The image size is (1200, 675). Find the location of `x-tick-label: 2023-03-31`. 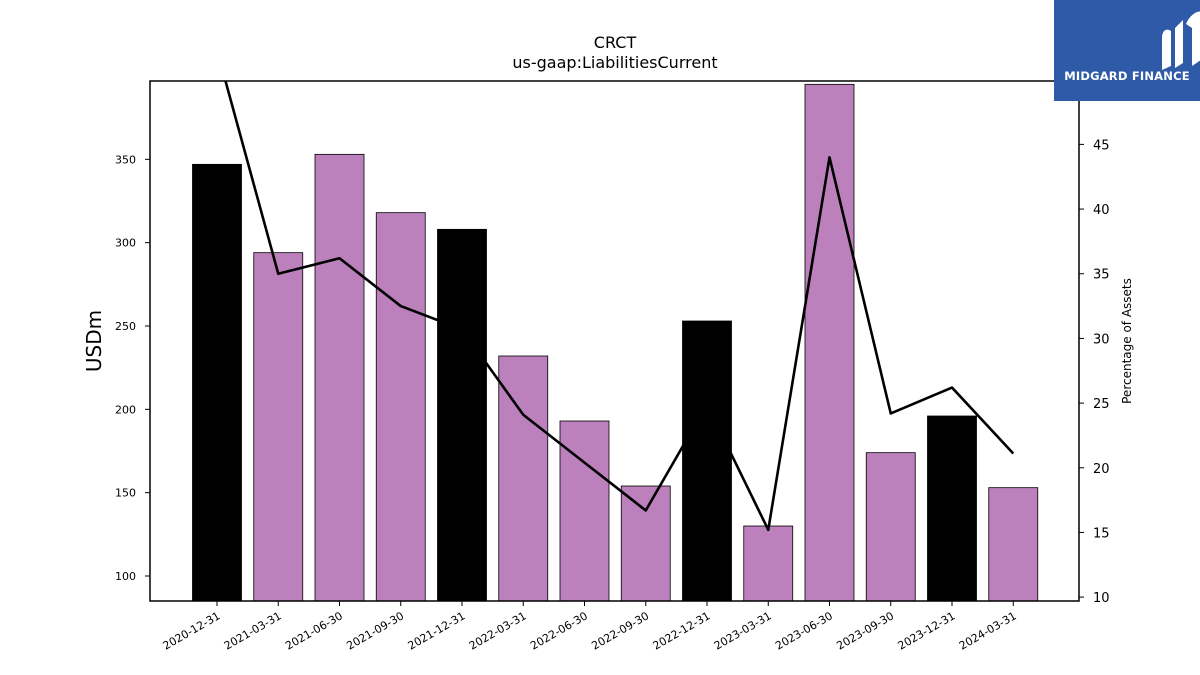

x-tick-label: 2023-03-31 is located at coordinates (743, 630).